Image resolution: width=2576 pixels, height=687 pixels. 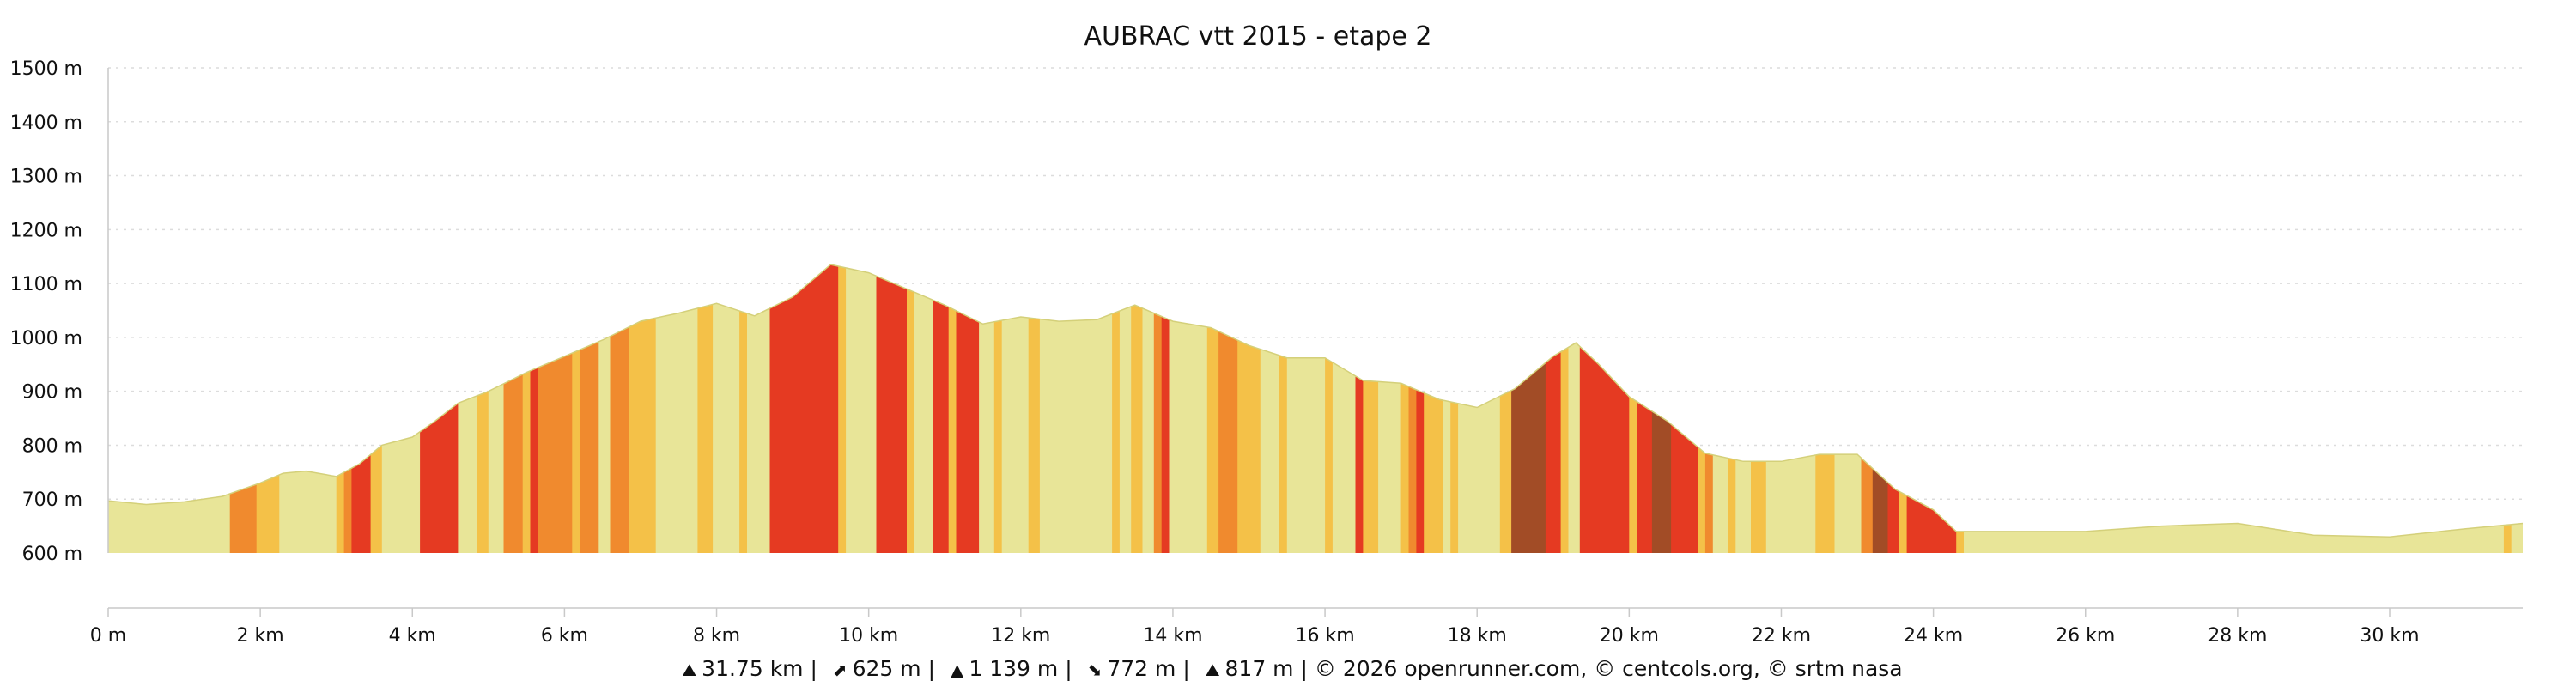 I want to click on x-tick-label: 8 km, so click(x=716, y=636).